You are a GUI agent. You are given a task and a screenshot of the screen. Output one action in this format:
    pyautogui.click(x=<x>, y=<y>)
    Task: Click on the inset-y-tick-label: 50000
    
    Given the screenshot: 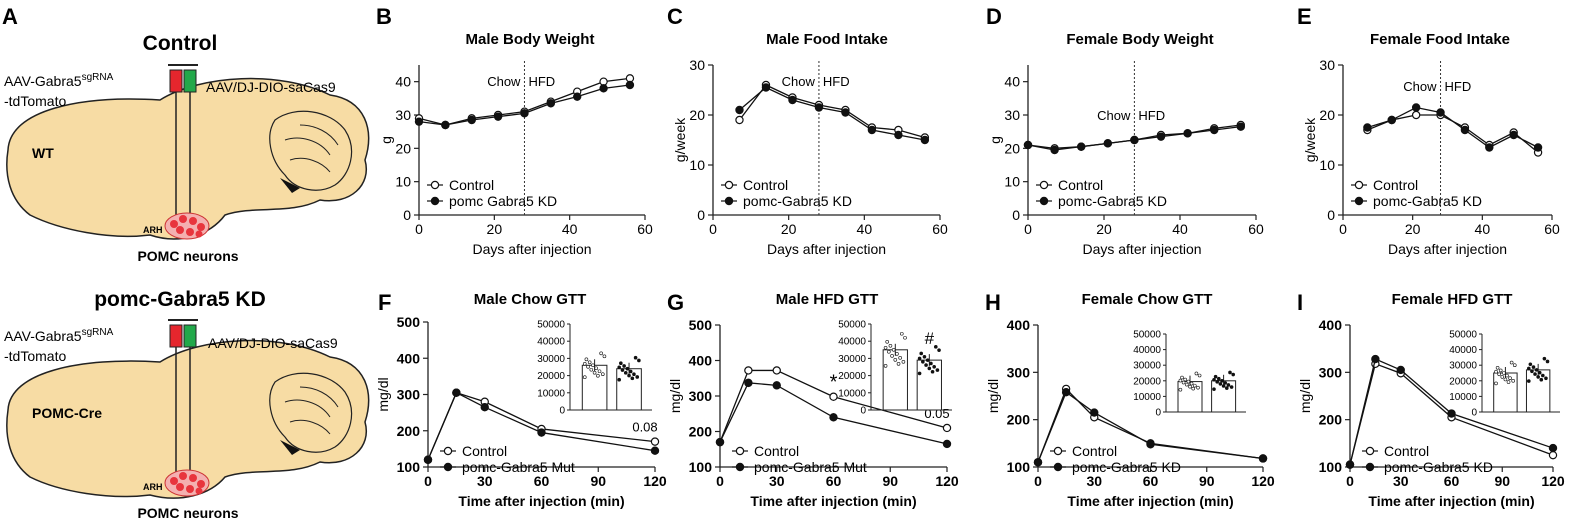 What is the action you would take?
    pyautogui.click(x=1463, y=335)
    